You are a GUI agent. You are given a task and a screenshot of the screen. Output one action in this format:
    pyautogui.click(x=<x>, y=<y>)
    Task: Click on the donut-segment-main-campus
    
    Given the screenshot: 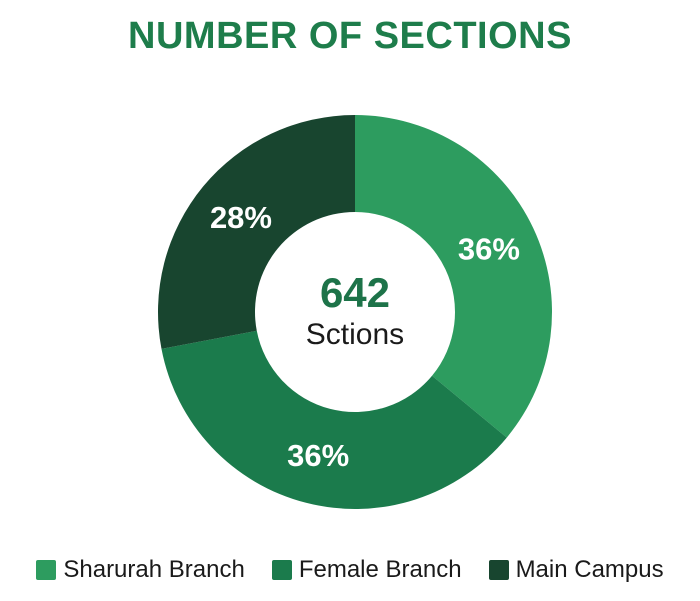 What is the action you would take?
    pyautogui.click(x=256, y=232)
    